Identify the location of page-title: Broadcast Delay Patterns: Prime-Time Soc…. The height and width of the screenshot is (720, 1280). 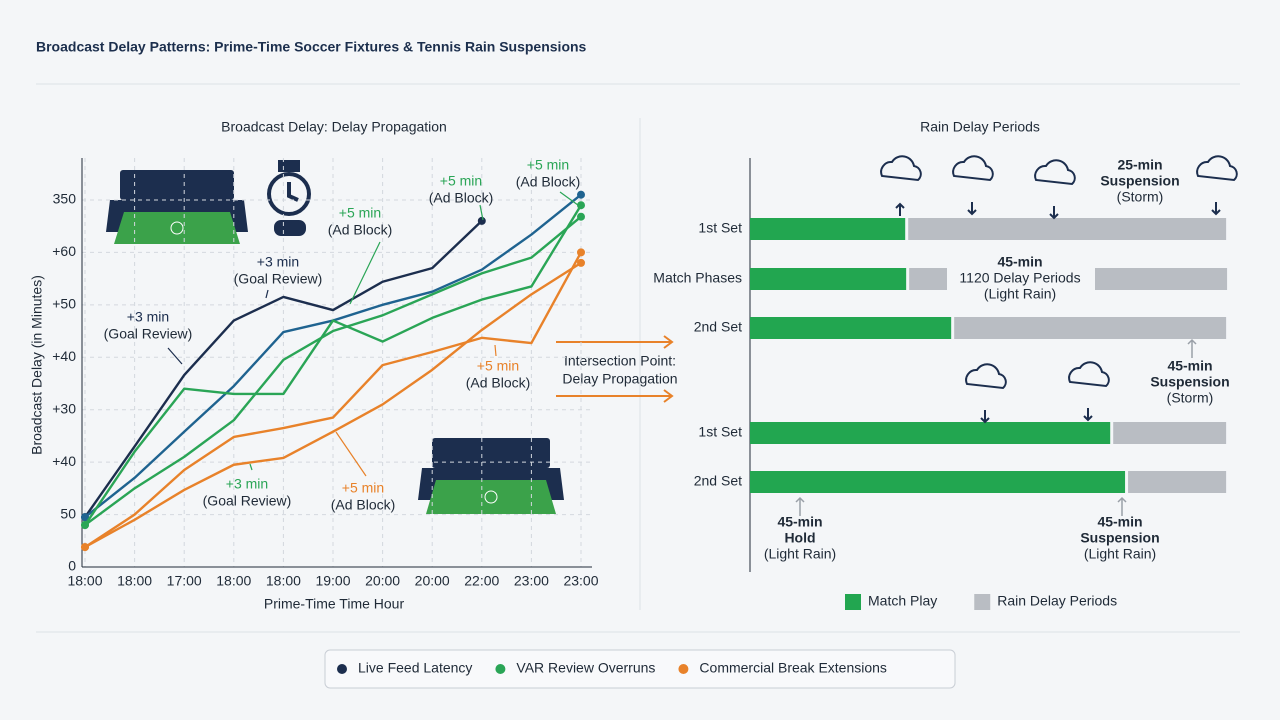
(311, 47).